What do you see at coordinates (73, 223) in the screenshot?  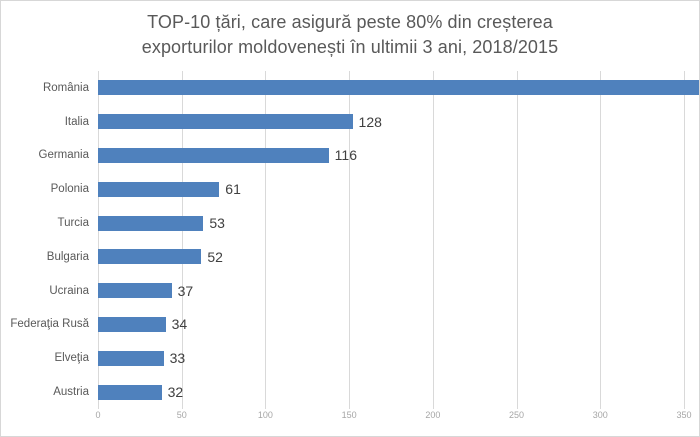 I see `category-label: Turcia` at bounding box center [73, 223].